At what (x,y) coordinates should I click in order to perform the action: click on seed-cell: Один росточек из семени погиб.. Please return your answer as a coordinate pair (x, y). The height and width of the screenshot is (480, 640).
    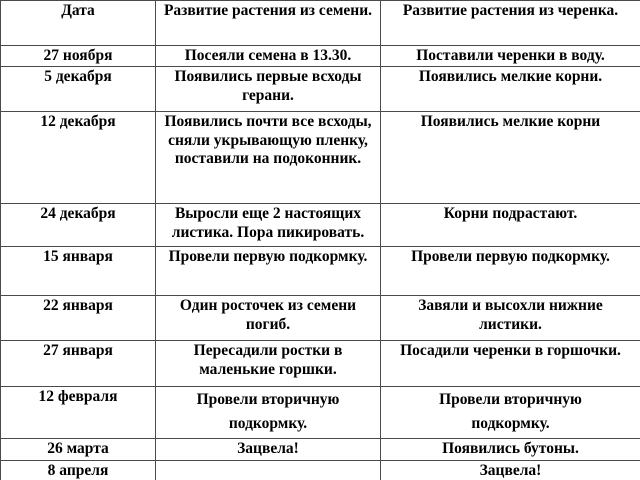
    Looking at the image, I should click on (268, 318).